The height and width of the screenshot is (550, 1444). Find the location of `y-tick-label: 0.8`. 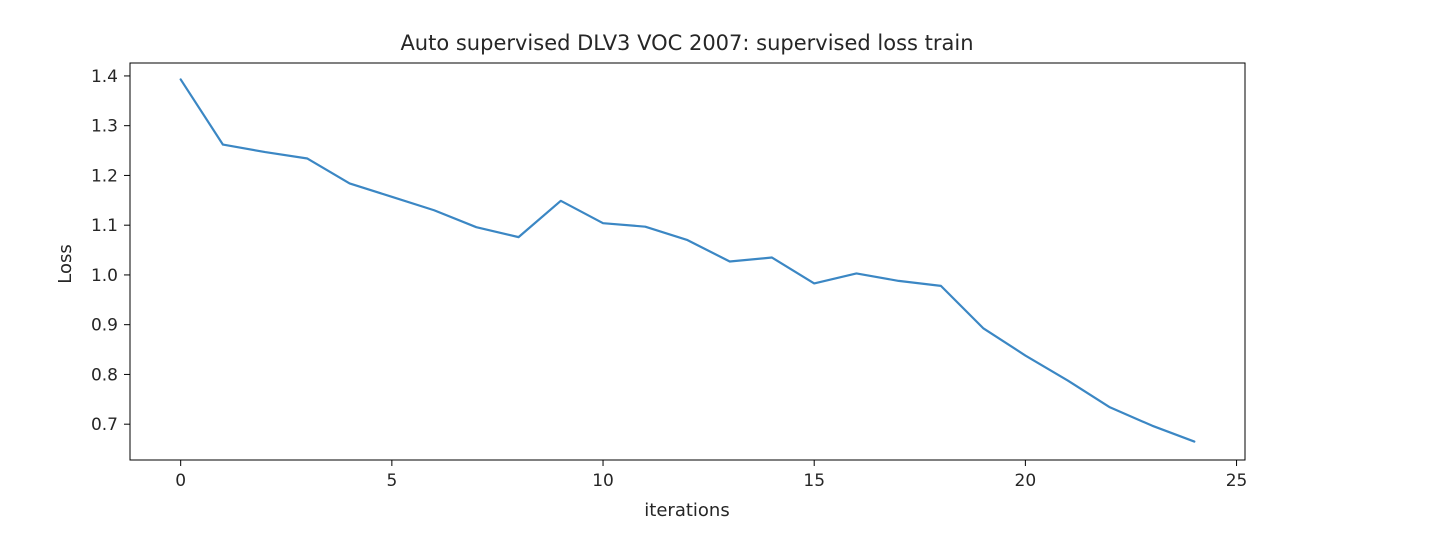

y-tick-label: 0.8 is located at coordinates (104, 375).